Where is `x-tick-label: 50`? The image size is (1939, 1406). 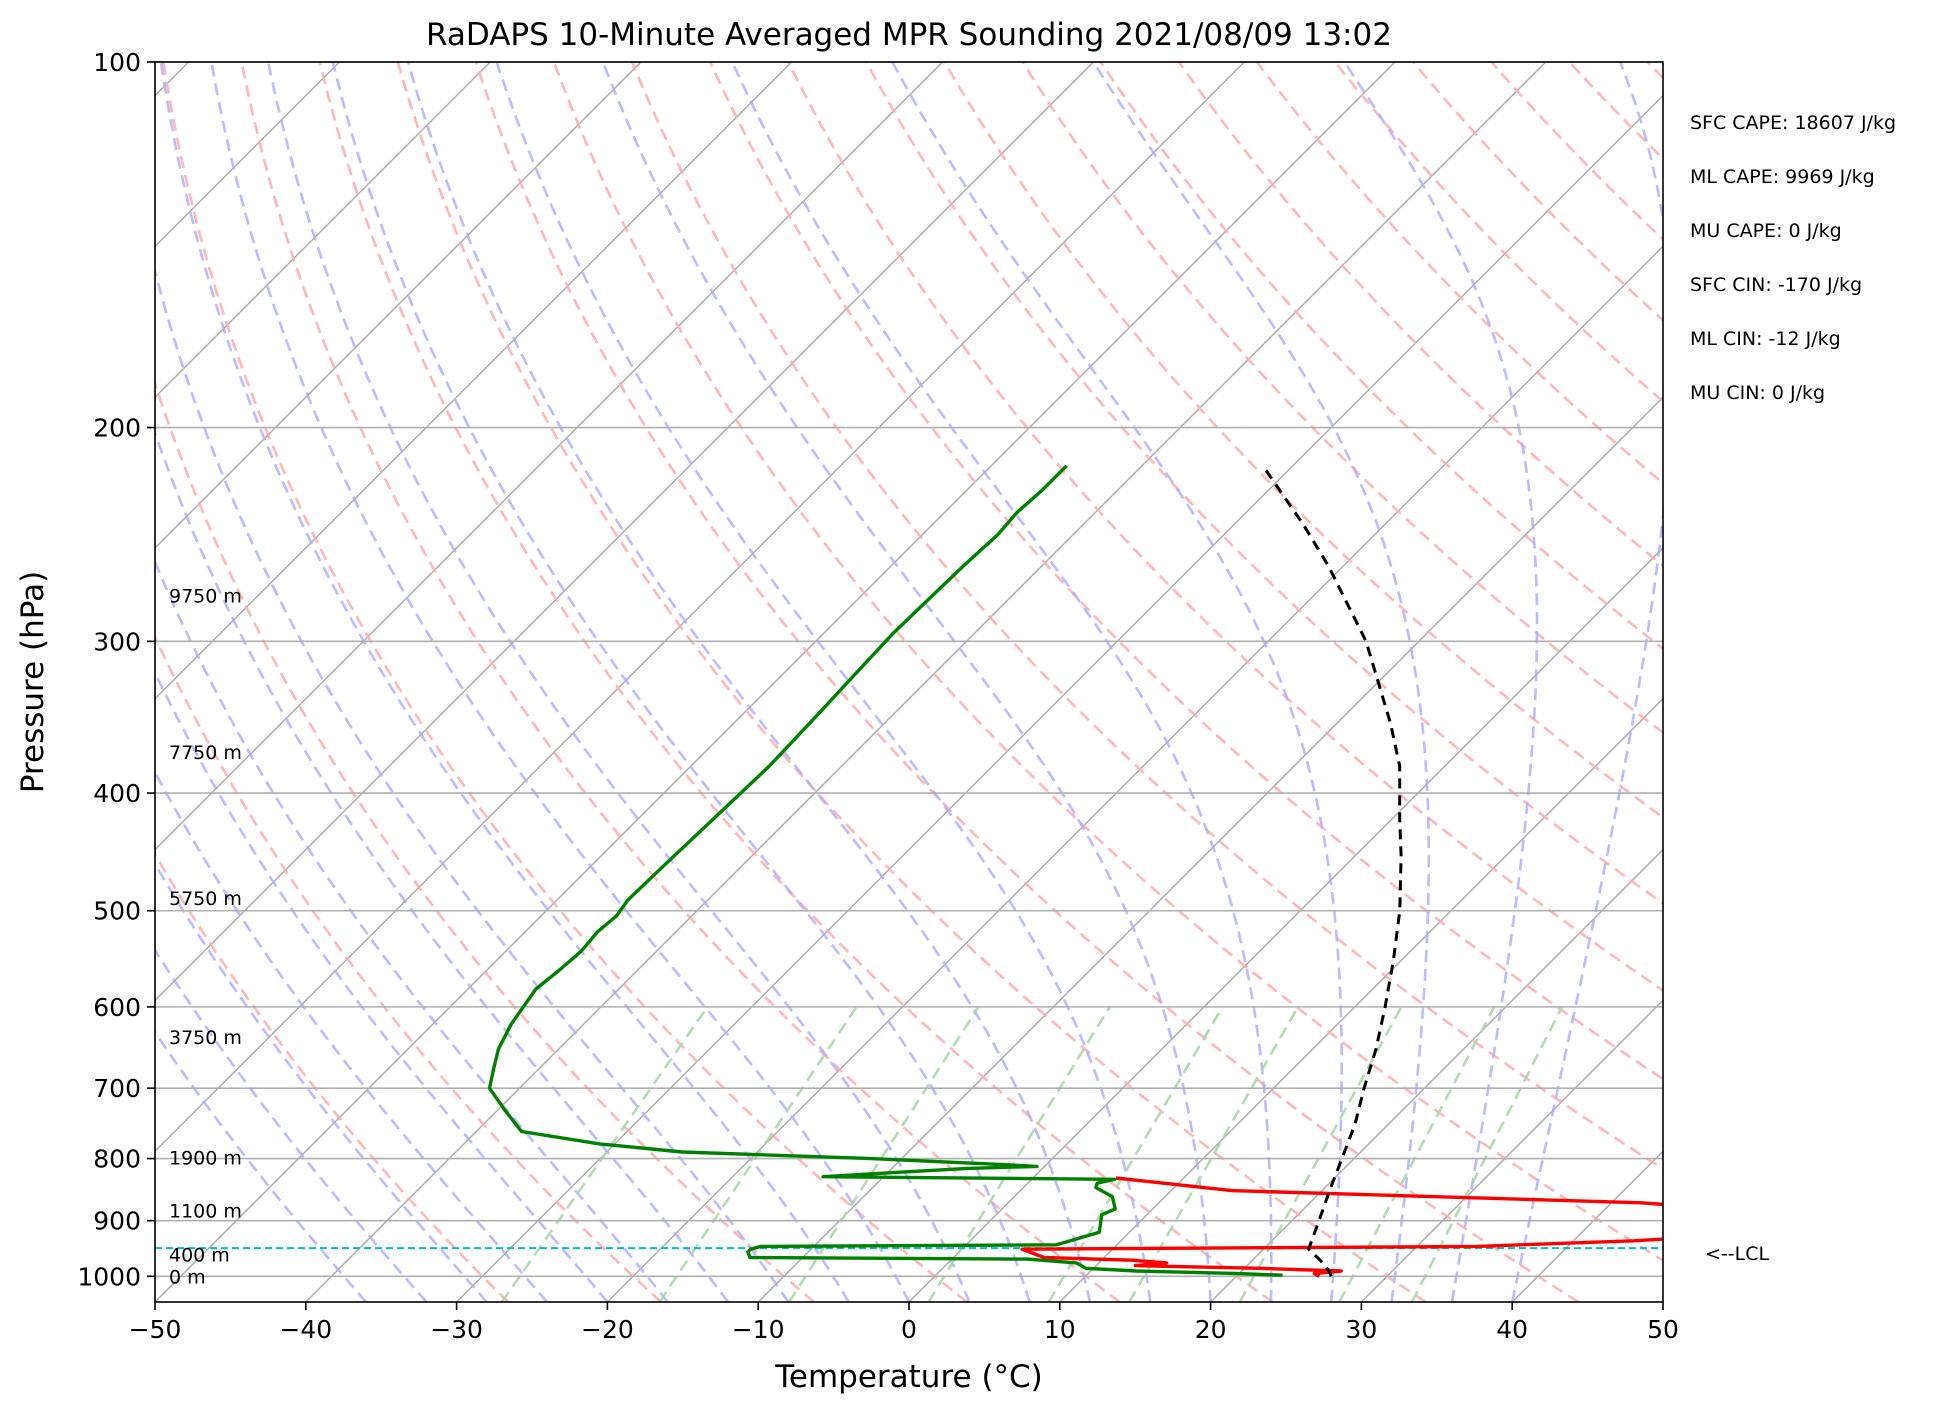
x-tick-label: 50 is located at coordinates (1663, 1329).